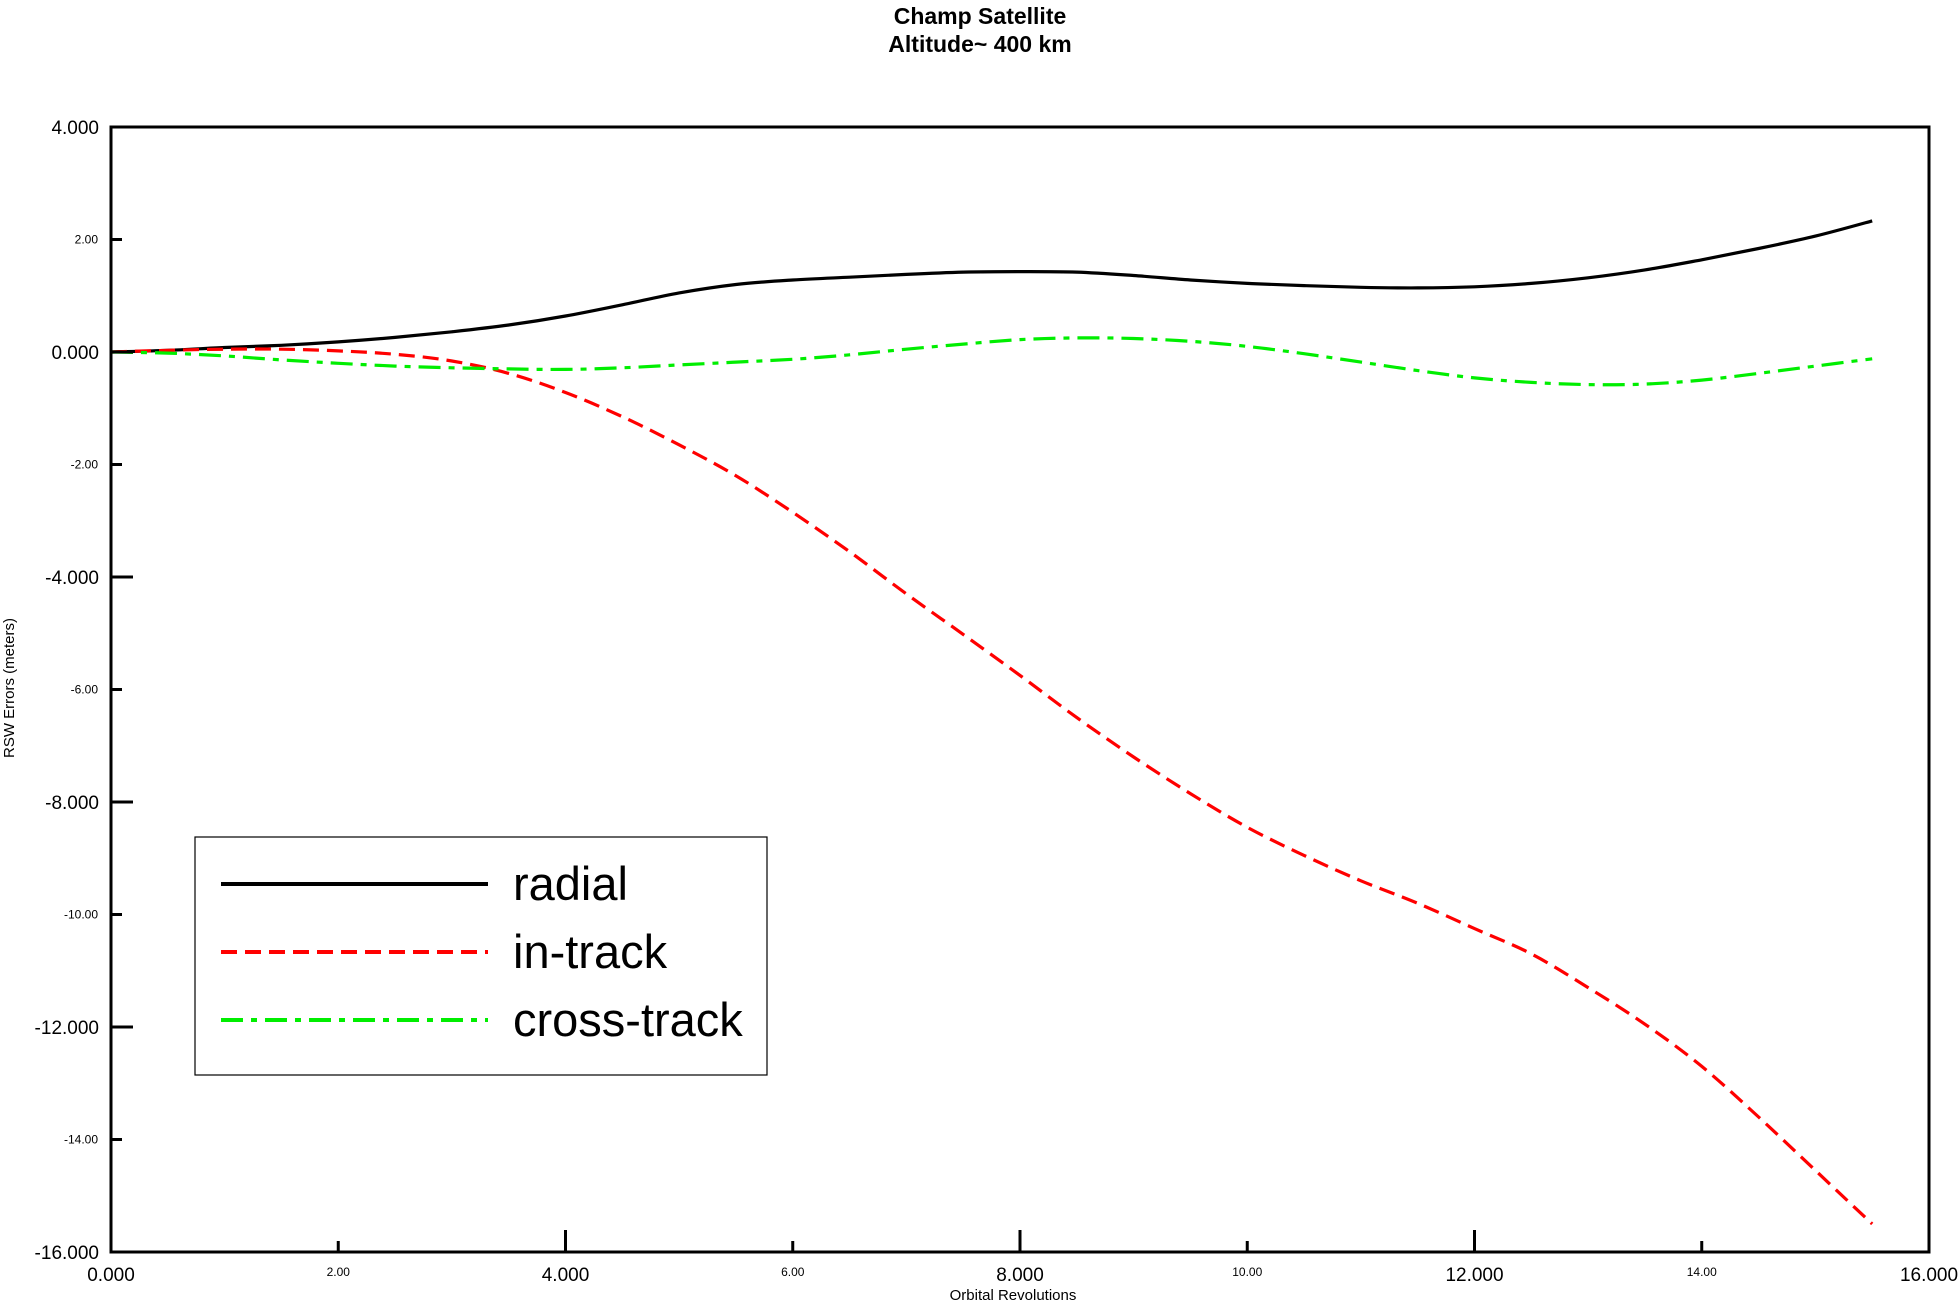  What do you see at coordinates (9, 688) in the screenshot?
I see `y-axis-label: RSW Errors (meters)` at bounding box center [9, 688].